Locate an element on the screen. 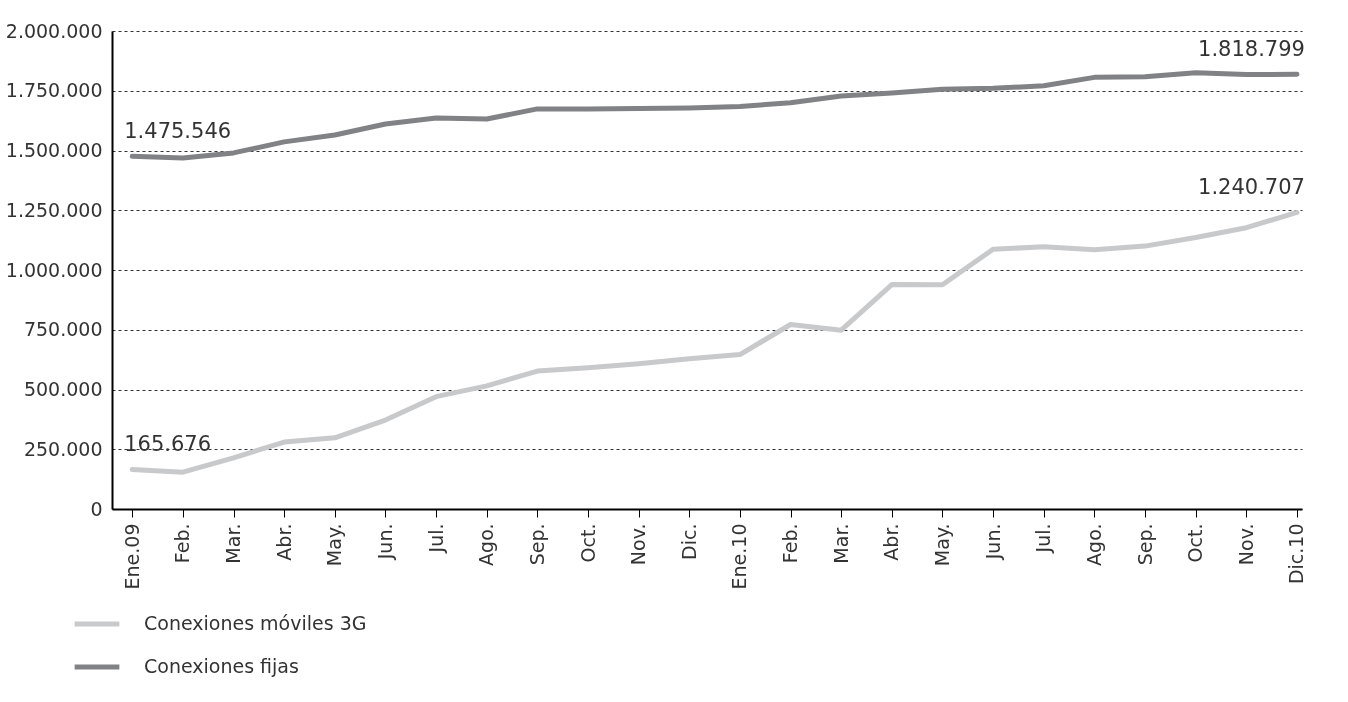 This screenshot has height=702, width=1348. y-tick-label: 750.000 is located at coordinates (63, 329).